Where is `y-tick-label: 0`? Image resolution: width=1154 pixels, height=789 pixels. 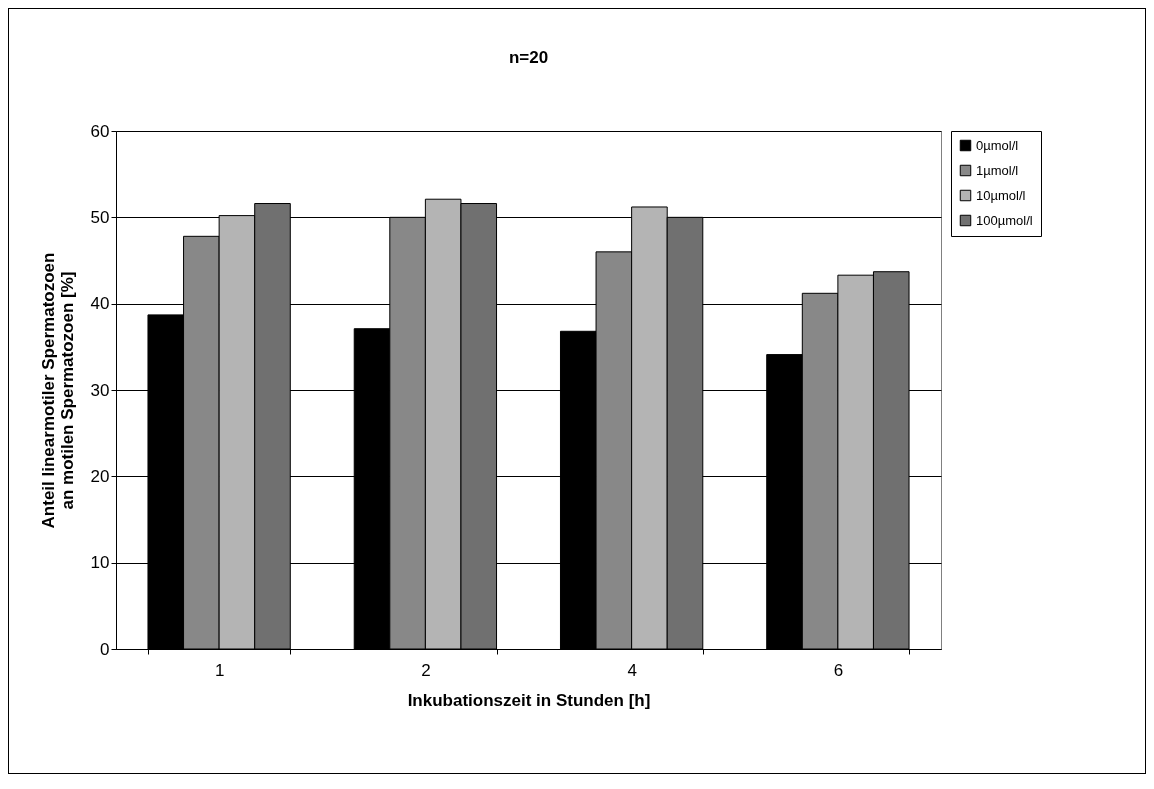
y-tick-label: 0 is located at coordinates (105, 649).